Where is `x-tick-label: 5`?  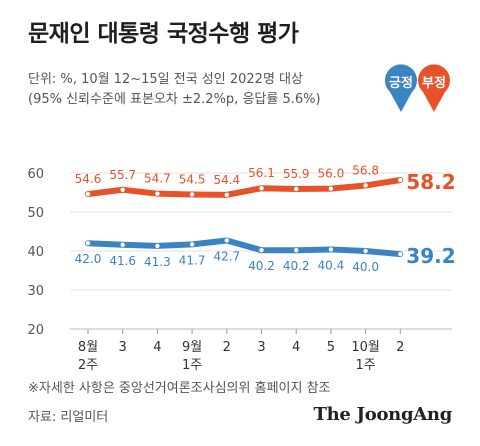 x-tick-label: 5 is located at coordinates (331, 347).